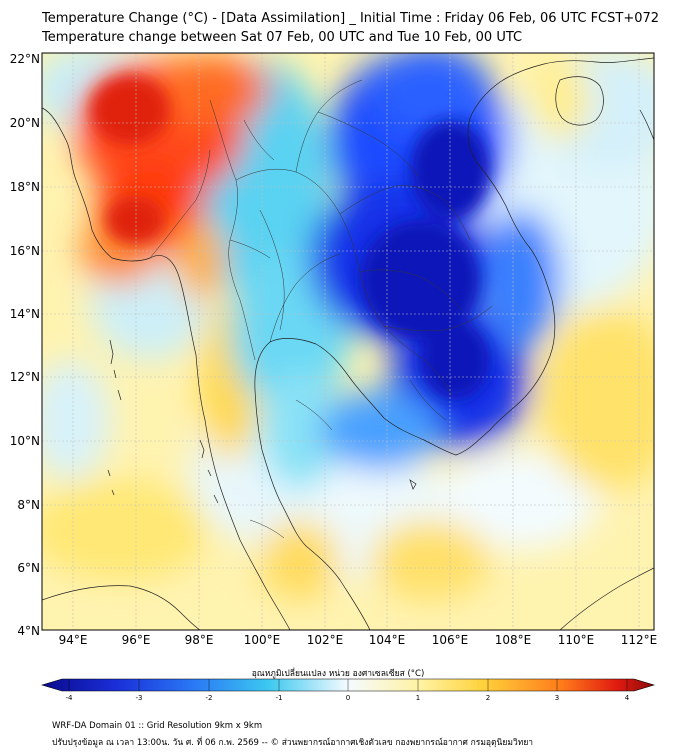 The image size is (676, 756). I want to click on colorbar-tick: -3, so click(139, 698).